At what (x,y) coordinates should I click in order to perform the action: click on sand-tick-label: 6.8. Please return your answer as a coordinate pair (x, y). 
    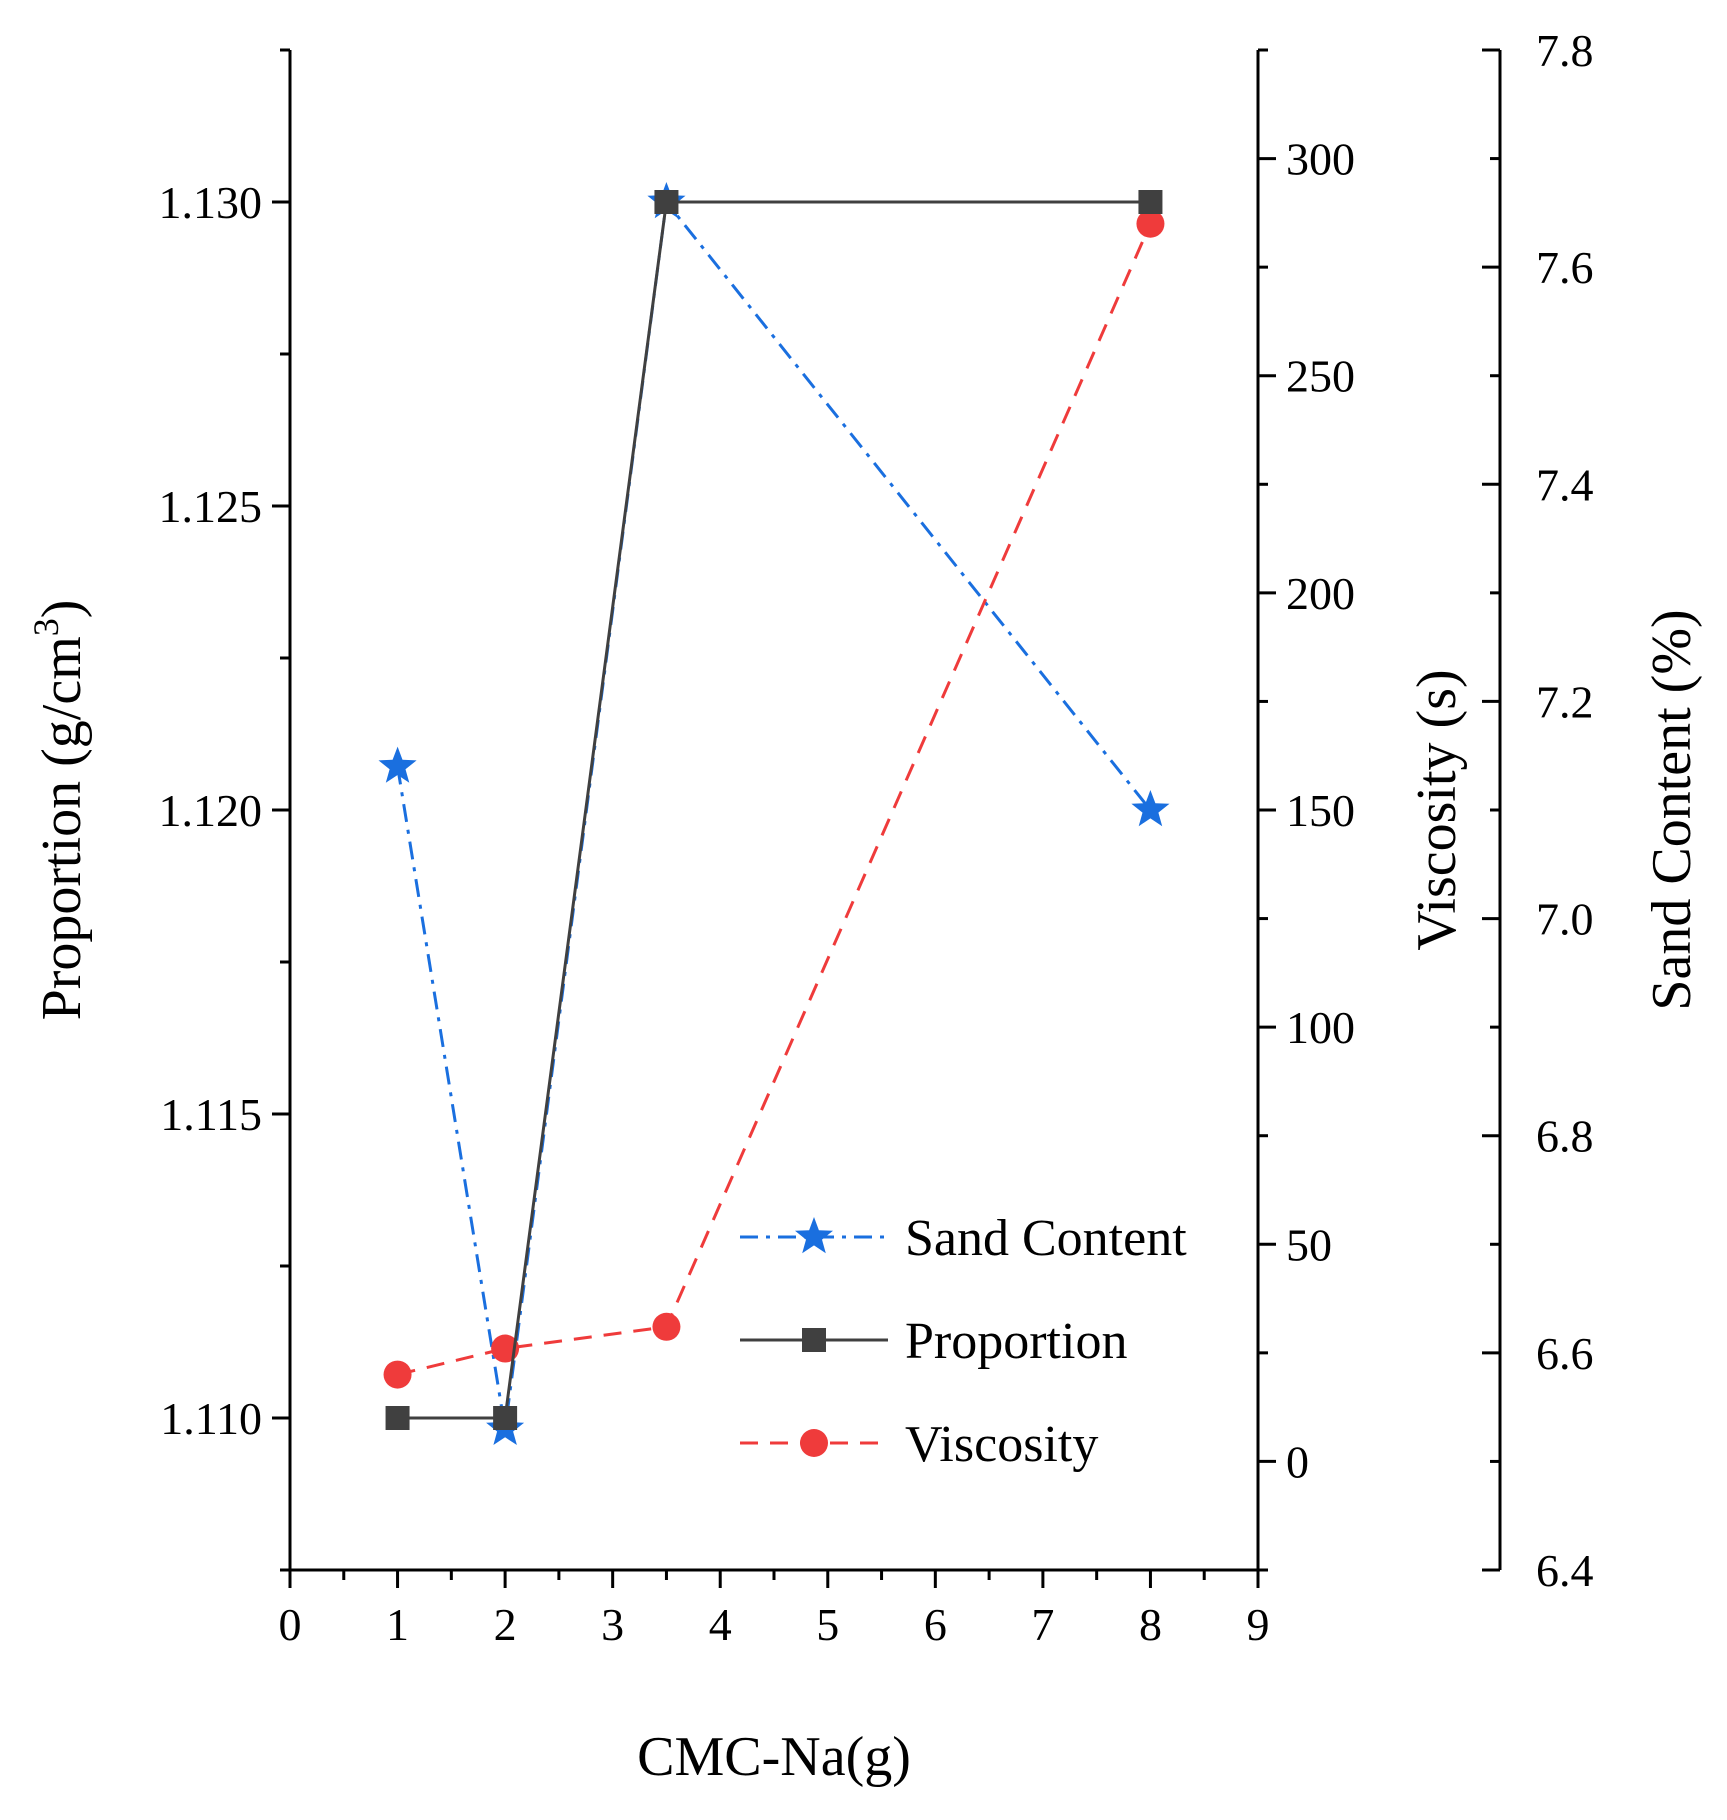
    Looking at the image, I should click on (1565, 1136).